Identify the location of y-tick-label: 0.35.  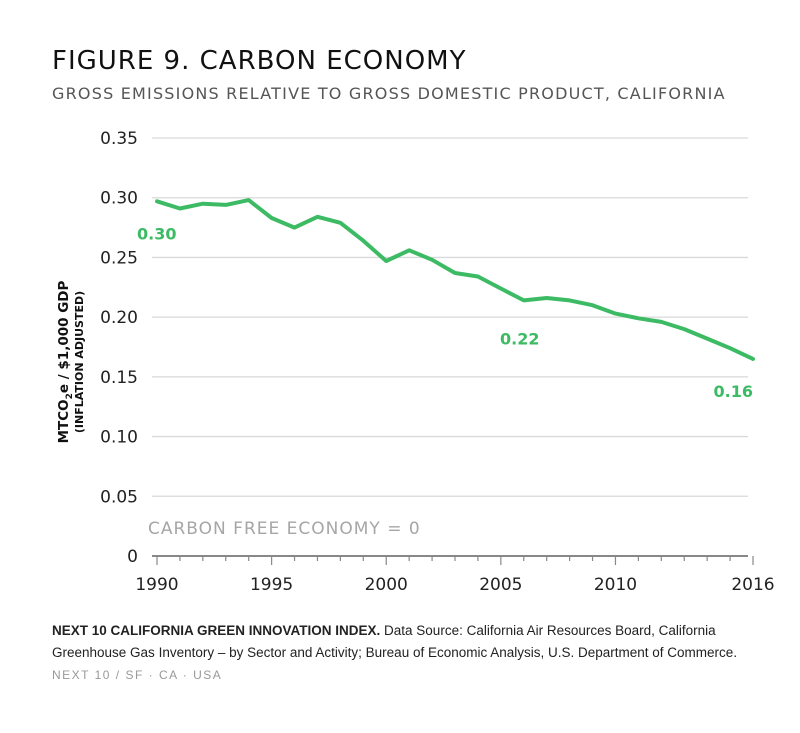
(119, 139).